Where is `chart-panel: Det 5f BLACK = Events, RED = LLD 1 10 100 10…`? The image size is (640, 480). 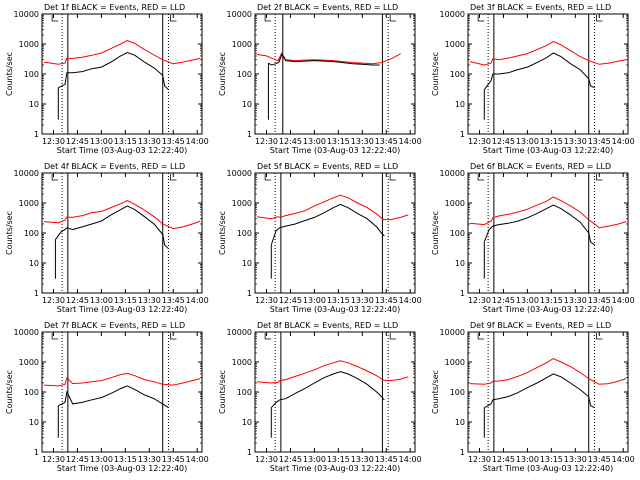
chart-panel: Det 5f BLACK = Events, RED = LLD 1 10 100 10… is located at coordinates (320, 238).